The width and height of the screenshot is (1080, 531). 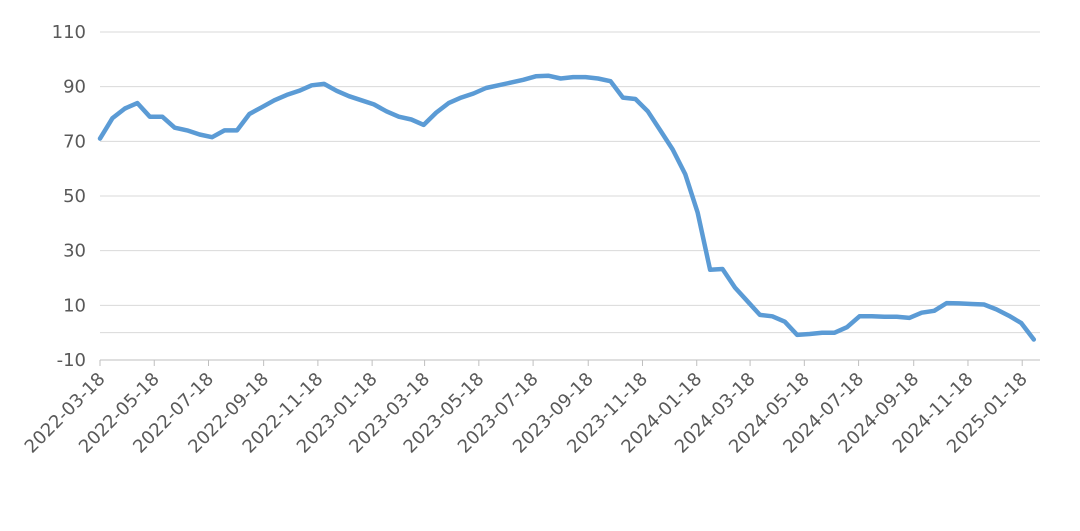 I want to click on y-tick-label: 90, so click(x=74, y=87).